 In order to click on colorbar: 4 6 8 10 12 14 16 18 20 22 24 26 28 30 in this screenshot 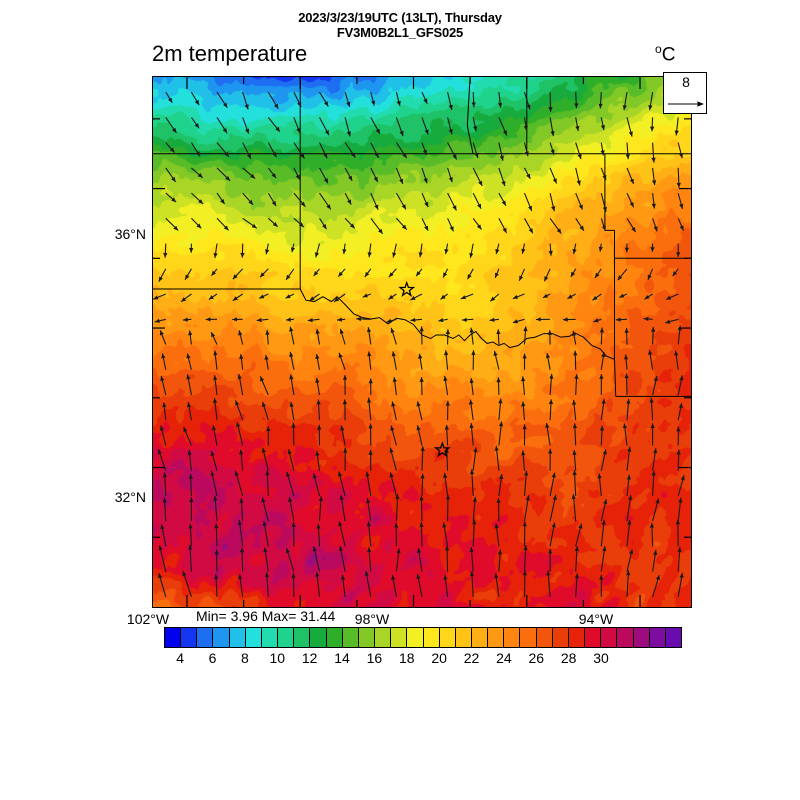, I will do `click(423, 646)`.